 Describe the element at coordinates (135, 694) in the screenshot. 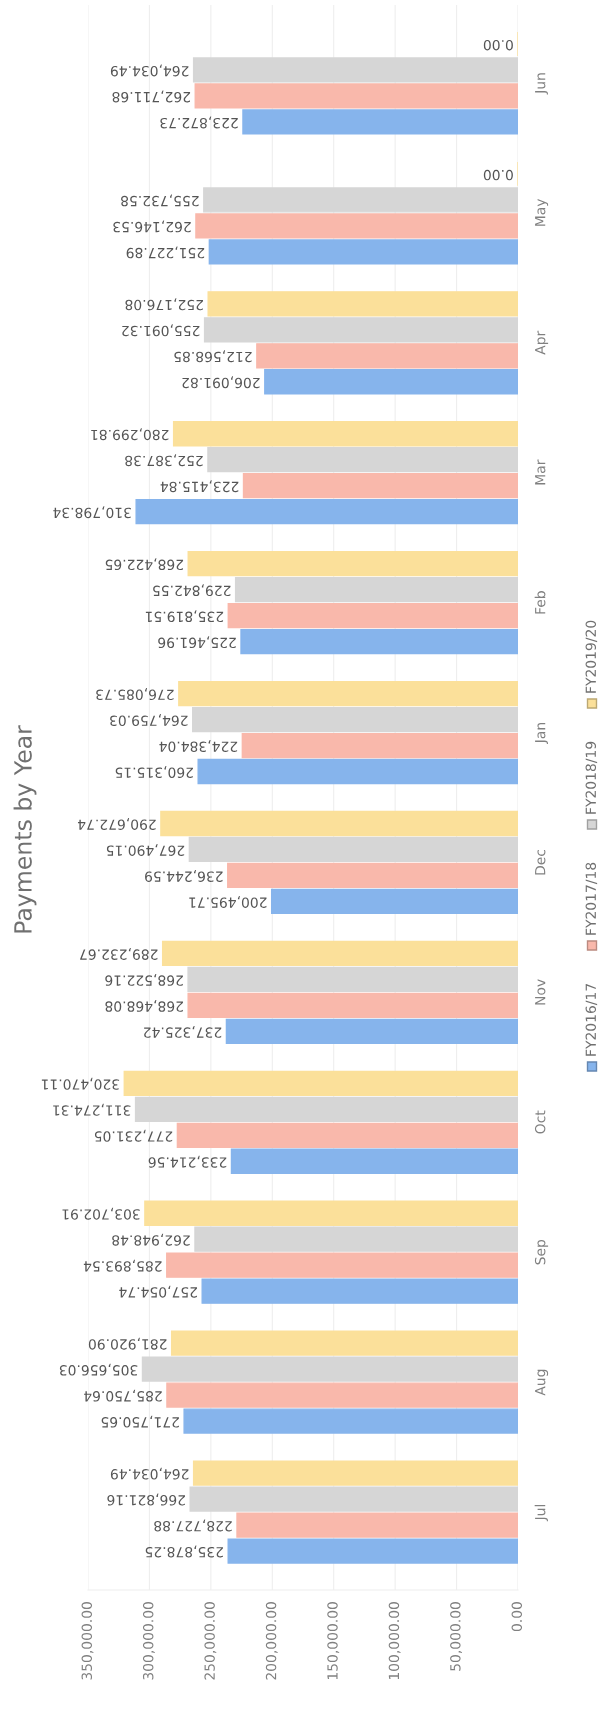

I see `data-label: 276,085.73` at that location.